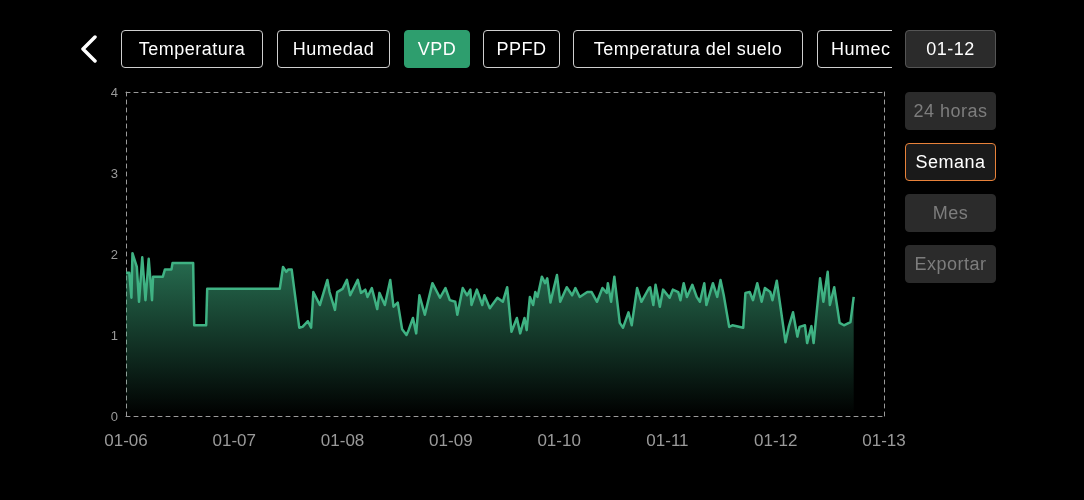 The width and height of the screenshot is (1084, 500). Describe the element at coordinates (521, 49) in the screenshot. I see `text: PPFD` at that location.